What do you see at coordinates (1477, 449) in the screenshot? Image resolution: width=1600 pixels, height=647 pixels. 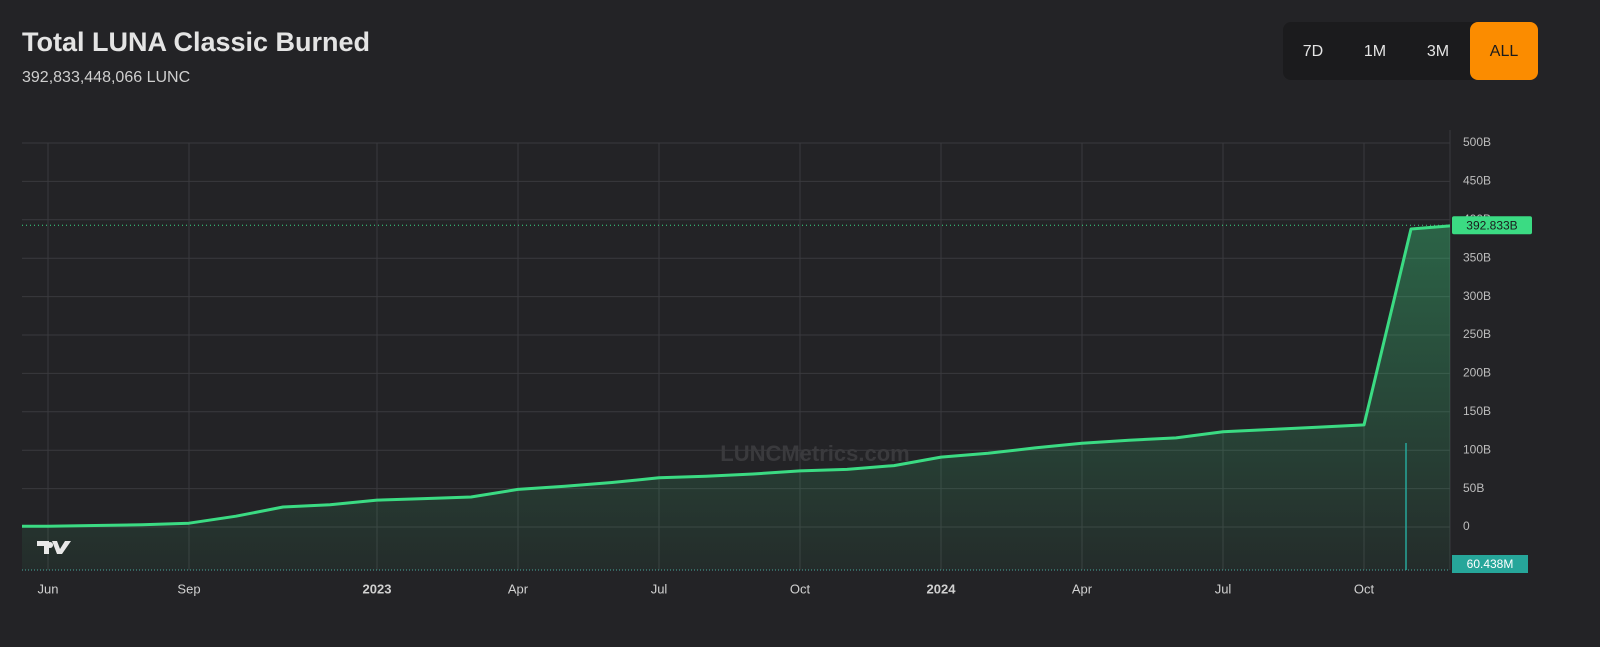 I see `y-tick-label: 100B` at bounding box center [1477, 449].